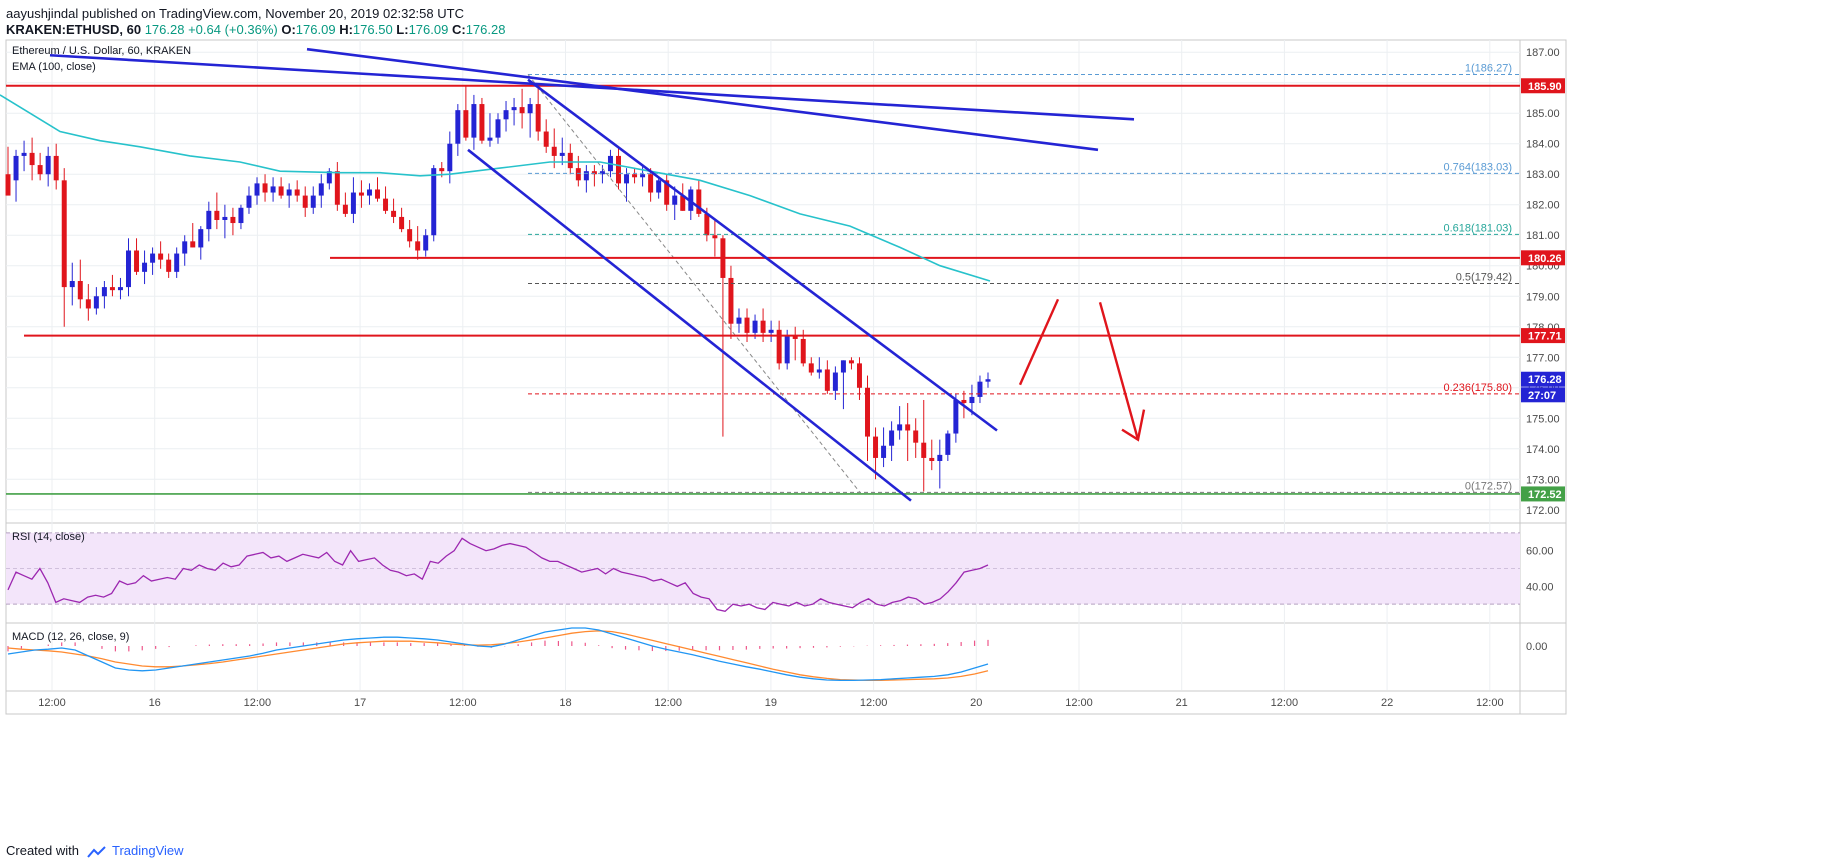  I want to click on rsi-legend-label: RSI (14, close), so click(48, 537).